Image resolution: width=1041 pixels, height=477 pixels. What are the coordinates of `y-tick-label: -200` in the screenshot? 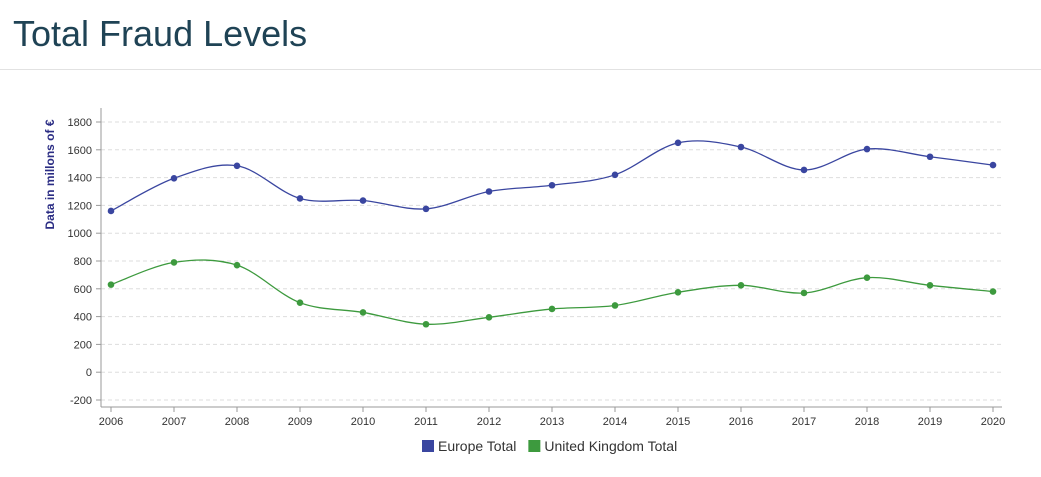 It's located at (81, 401).